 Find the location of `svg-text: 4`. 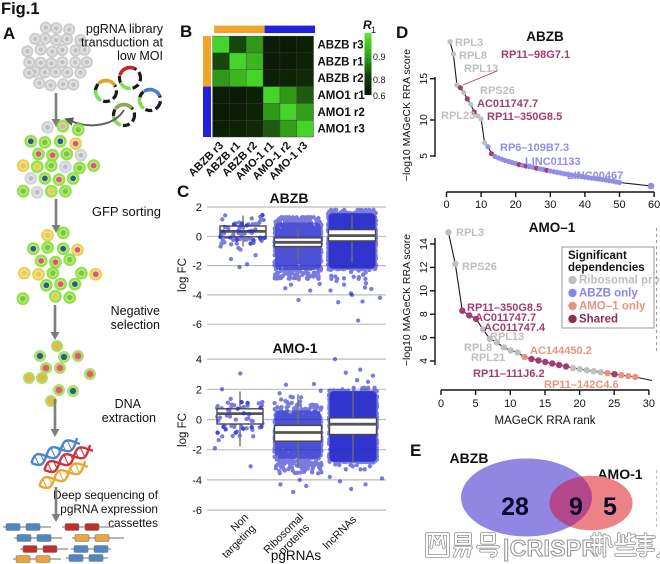

svg-text: 4 is located at coordinates (424, 361).